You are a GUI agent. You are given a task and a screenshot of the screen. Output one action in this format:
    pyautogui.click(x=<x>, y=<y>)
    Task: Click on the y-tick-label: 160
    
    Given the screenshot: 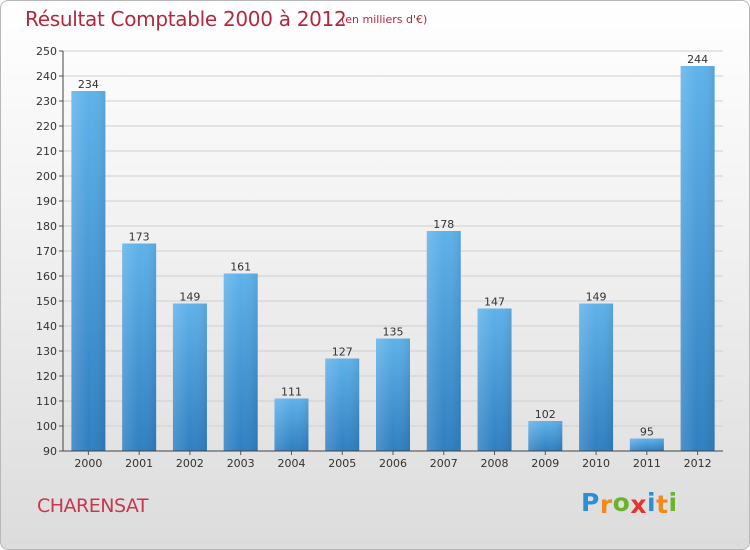 What is the action you would take?
    pyautogui.click(x=46, y=276)
    